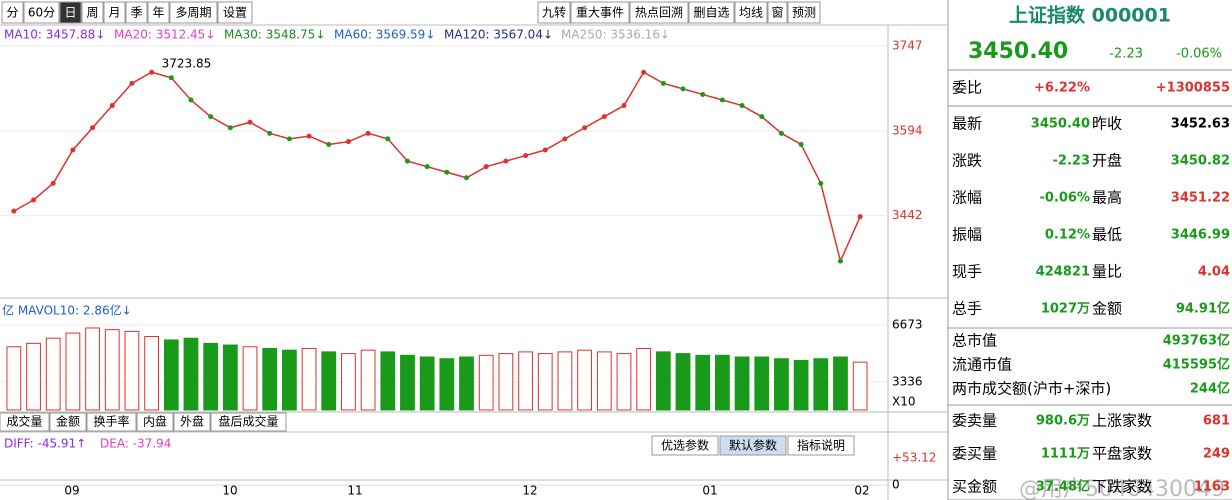  I want to click on value: 4.04, so click(1214, 272).